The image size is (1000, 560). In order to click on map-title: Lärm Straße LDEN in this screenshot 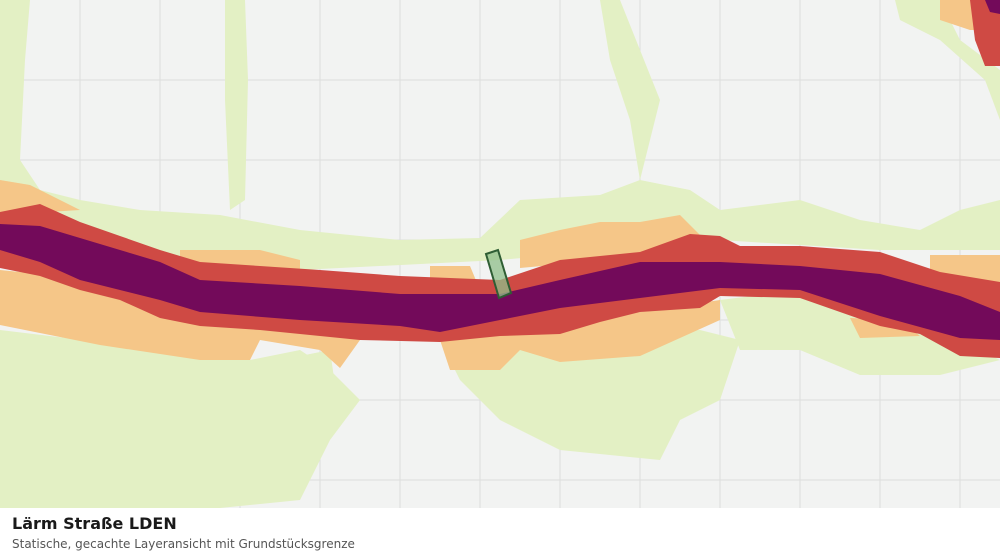, I will do `click(94, 523)`.